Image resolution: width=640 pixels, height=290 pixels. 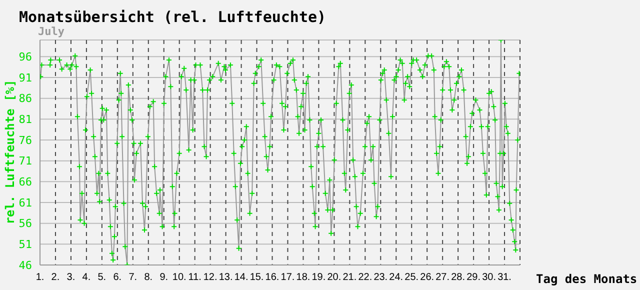 I want to click on x-tick-label: 17., so click(x=287, y=278).